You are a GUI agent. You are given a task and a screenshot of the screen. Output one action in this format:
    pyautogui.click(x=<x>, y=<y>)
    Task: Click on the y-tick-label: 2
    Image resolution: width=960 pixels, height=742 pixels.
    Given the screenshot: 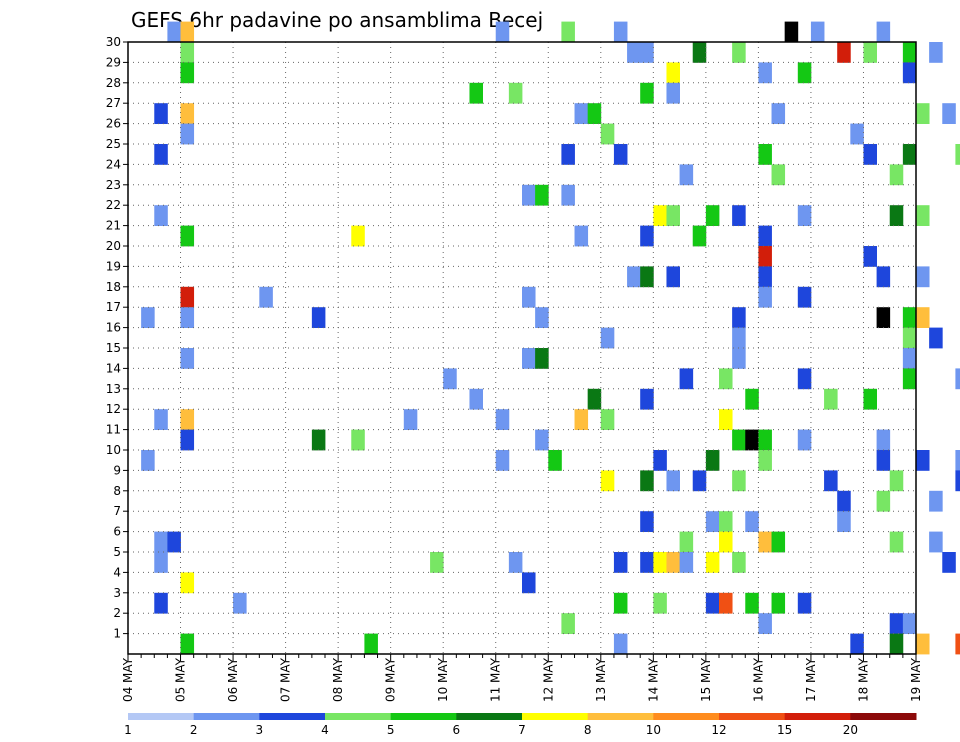 What is the action you would take?
    pyautogui.click(x=117, y=613)
    